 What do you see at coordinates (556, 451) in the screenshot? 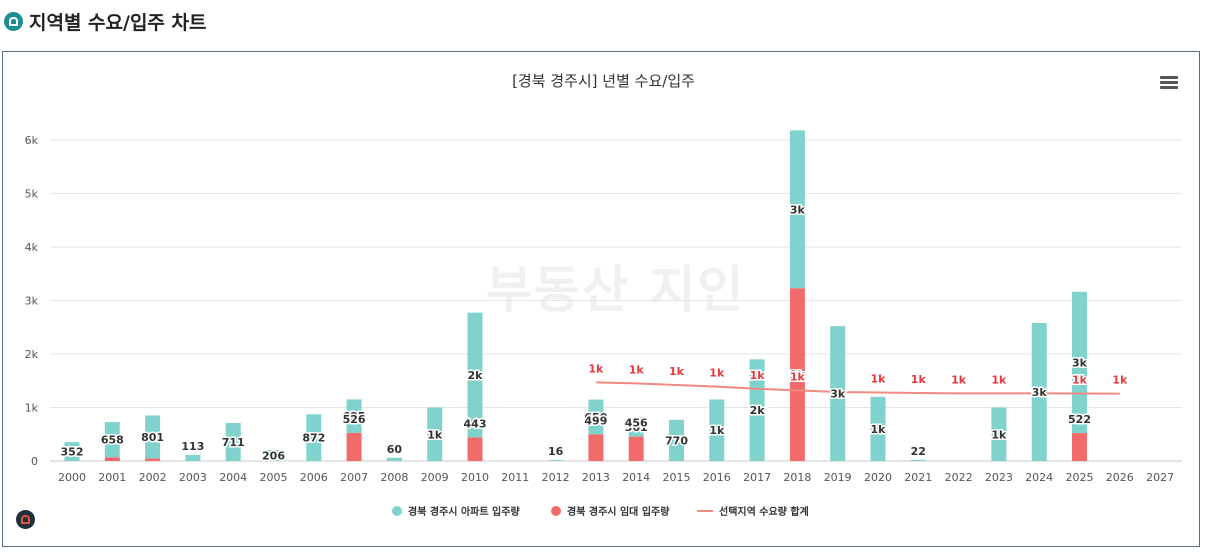
I see `bar-apt-label: 16` at bounding box center [556, 451].